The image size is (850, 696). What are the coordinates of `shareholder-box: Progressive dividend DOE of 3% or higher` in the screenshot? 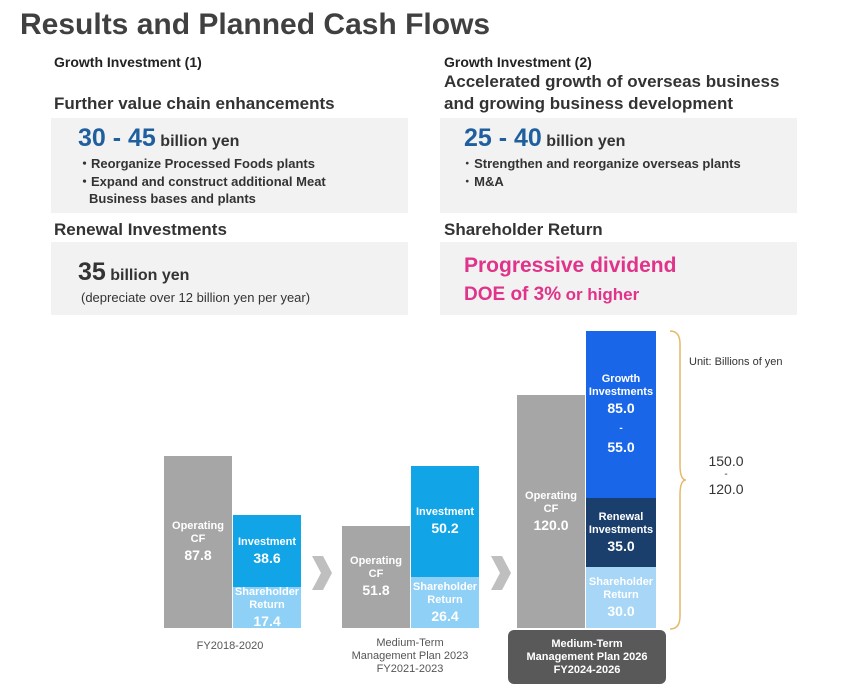 It's located at (618, 278).